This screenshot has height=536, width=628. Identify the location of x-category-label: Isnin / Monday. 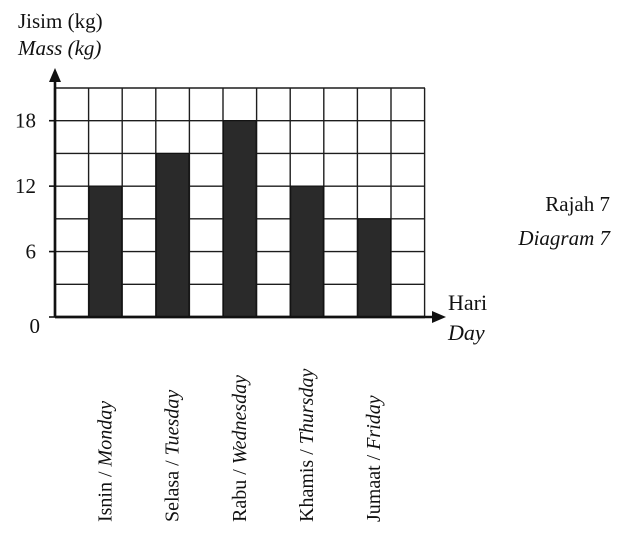
(105, 461).